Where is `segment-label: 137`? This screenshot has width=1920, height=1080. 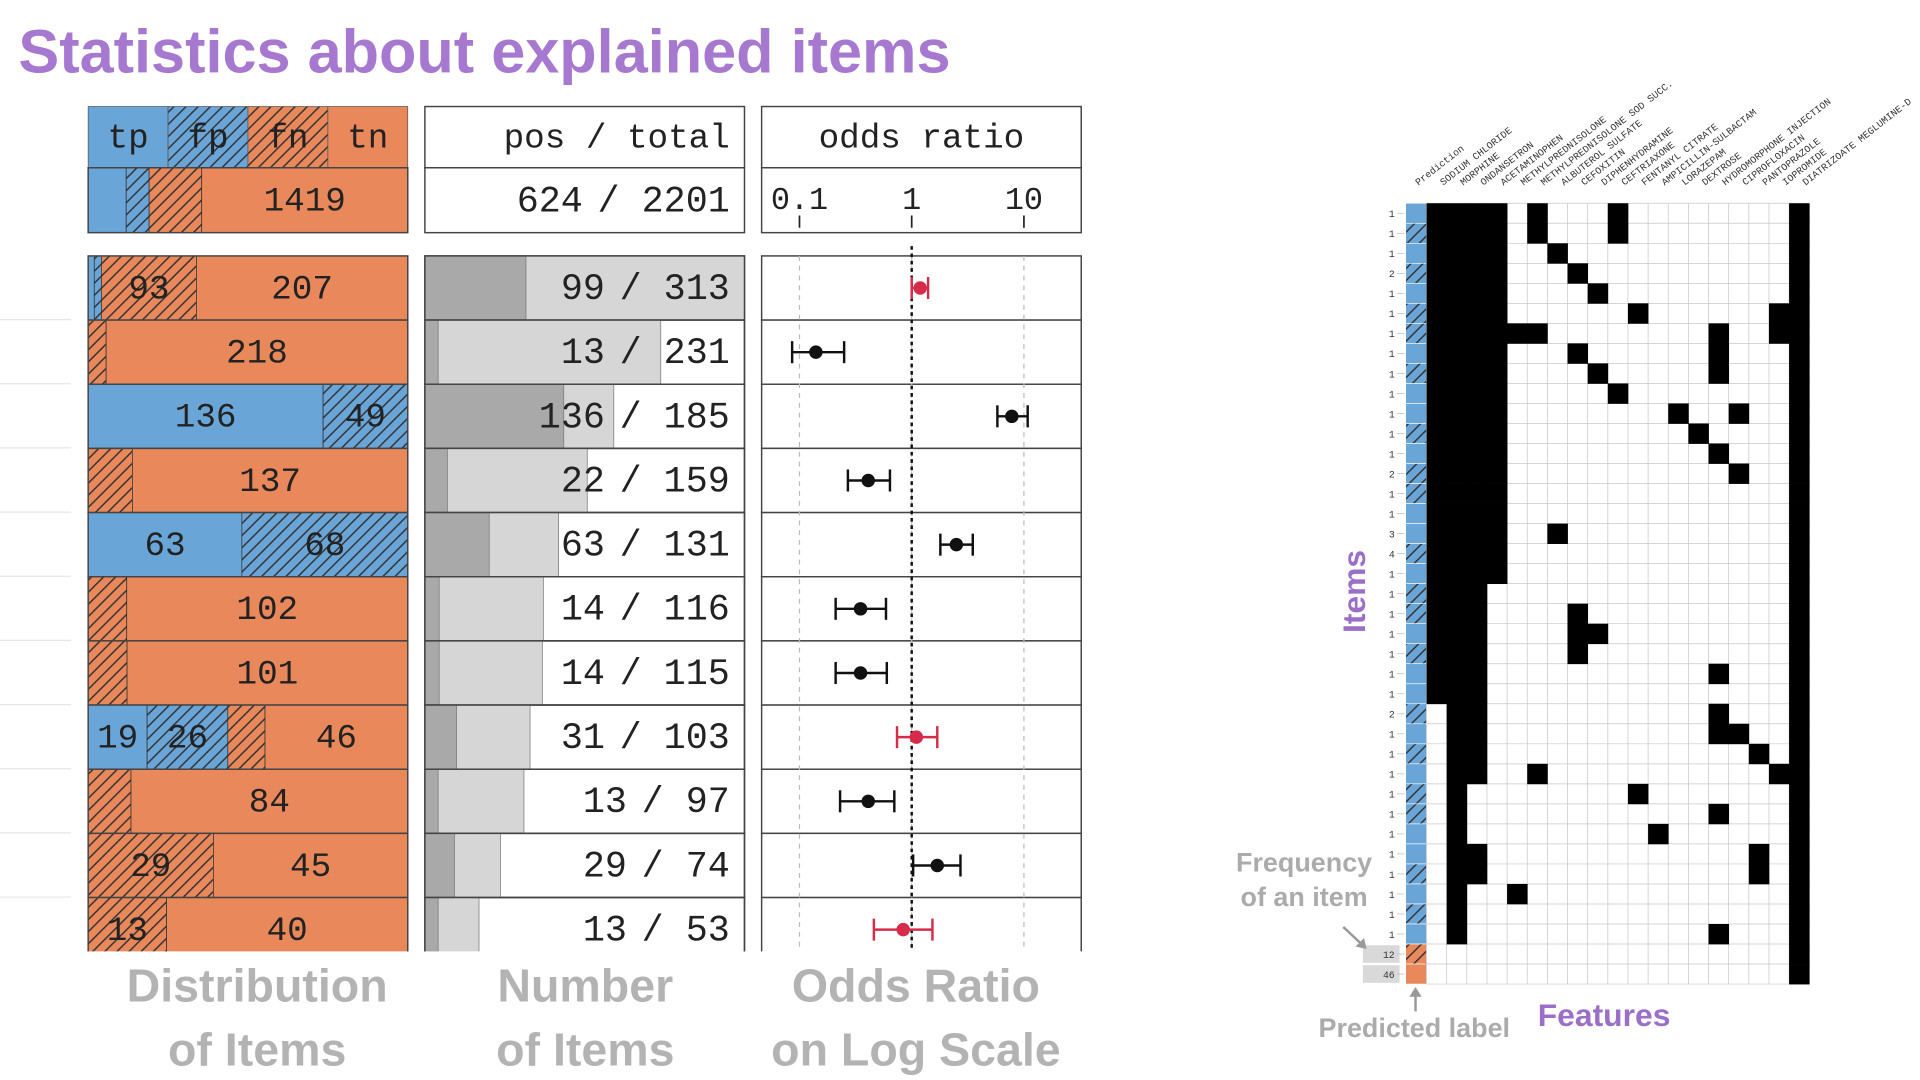
segment-label: 137 is located at coordinates (270, 482).